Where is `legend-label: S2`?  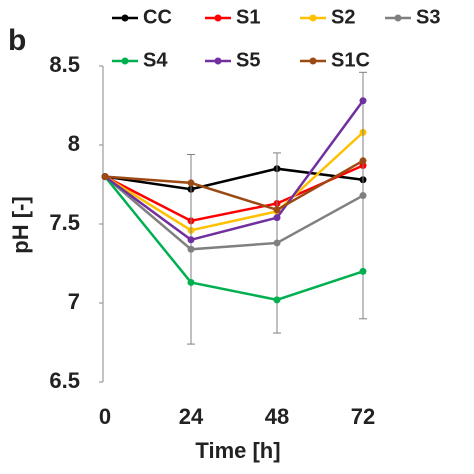 legend-label: S2 is located at coordinates (343, 17).